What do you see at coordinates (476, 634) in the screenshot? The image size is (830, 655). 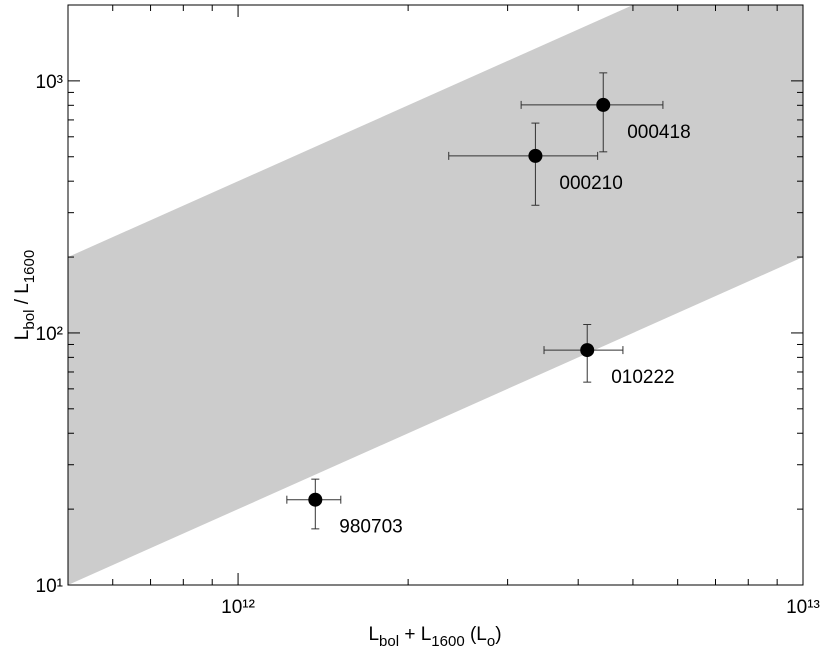 I see `label-part: (L` at bounding box center [476, 634].